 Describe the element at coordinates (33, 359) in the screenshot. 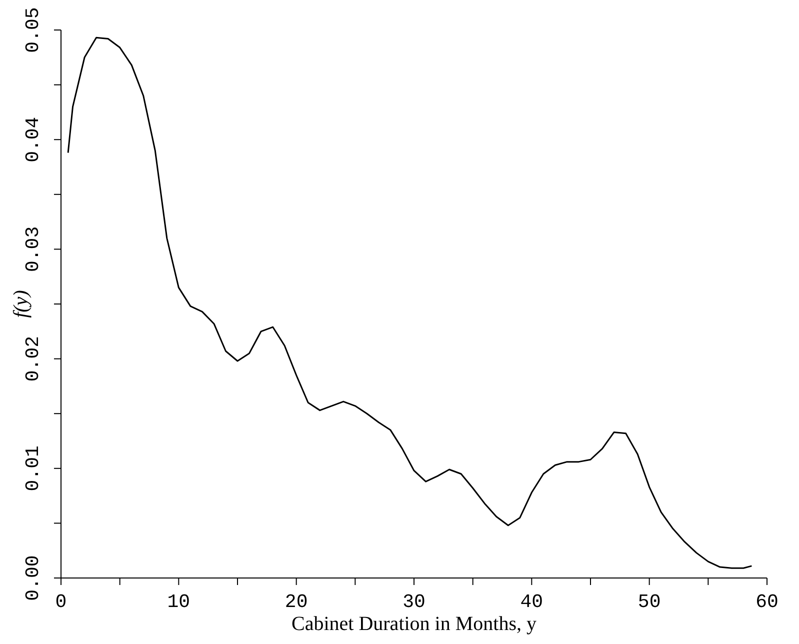

I see `y-tick-label: 0.02` at that location.